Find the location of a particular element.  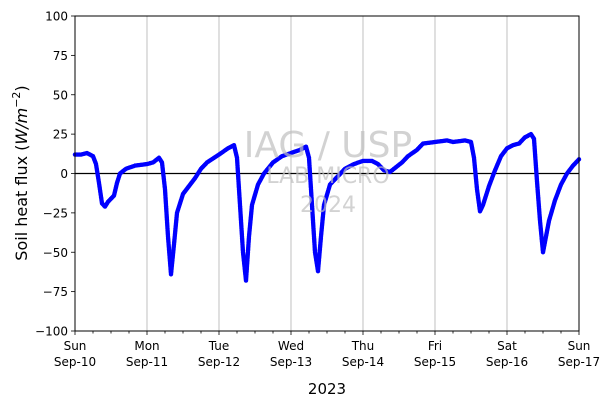

y-tick-label: 100 is located at coordinates (56, 17).